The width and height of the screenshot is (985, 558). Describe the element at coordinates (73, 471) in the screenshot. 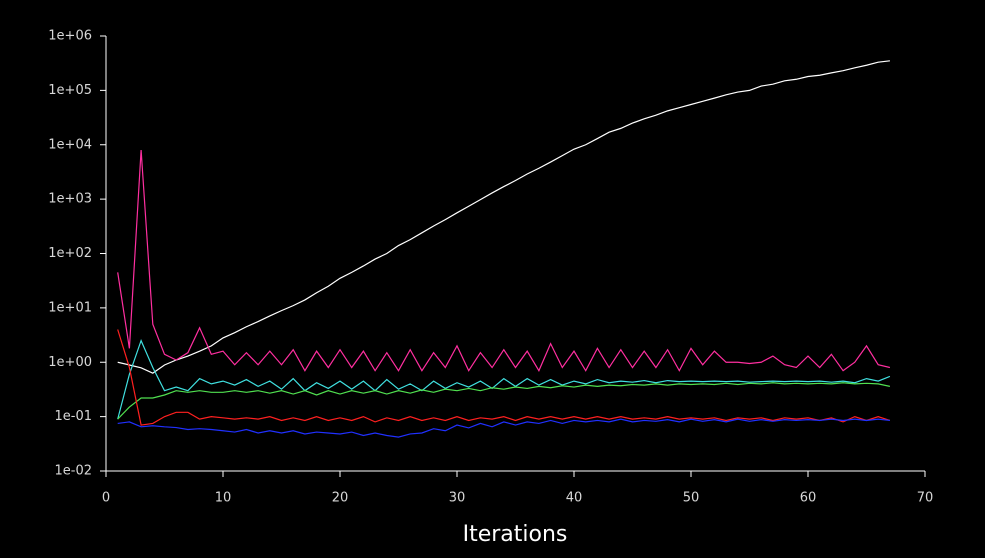

I see `y-tick-label: 1e-02` at that location.